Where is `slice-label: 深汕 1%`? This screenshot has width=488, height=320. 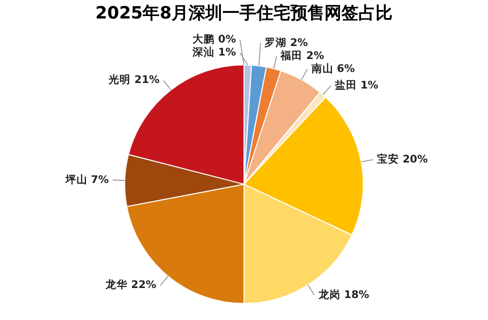
slice-label: 深汕 1% is located at coordinates (214, 52).